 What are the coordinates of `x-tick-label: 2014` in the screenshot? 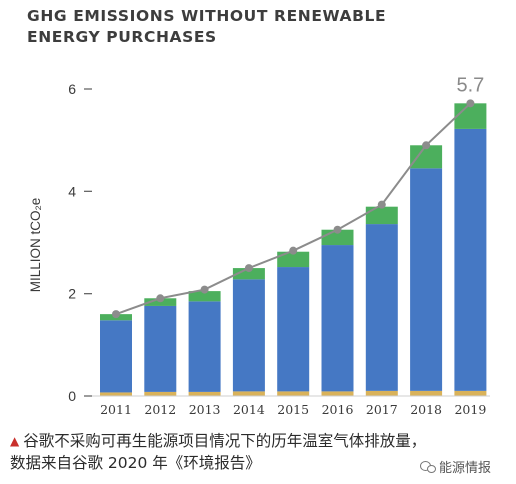 It's located at (249, 409).